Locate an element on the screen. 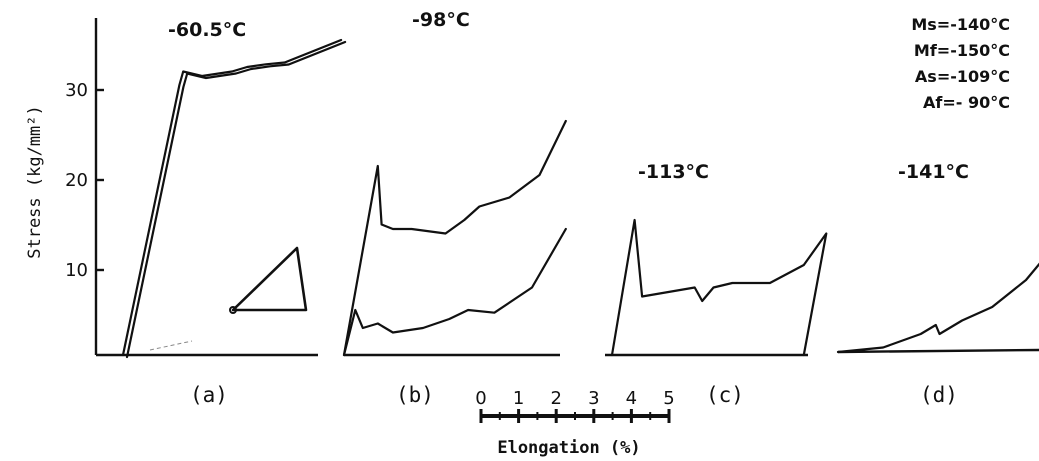 The height and width of the screenshot is (461, 1039). y-tick-label-10: 10 is located at coordinates (76, 270).